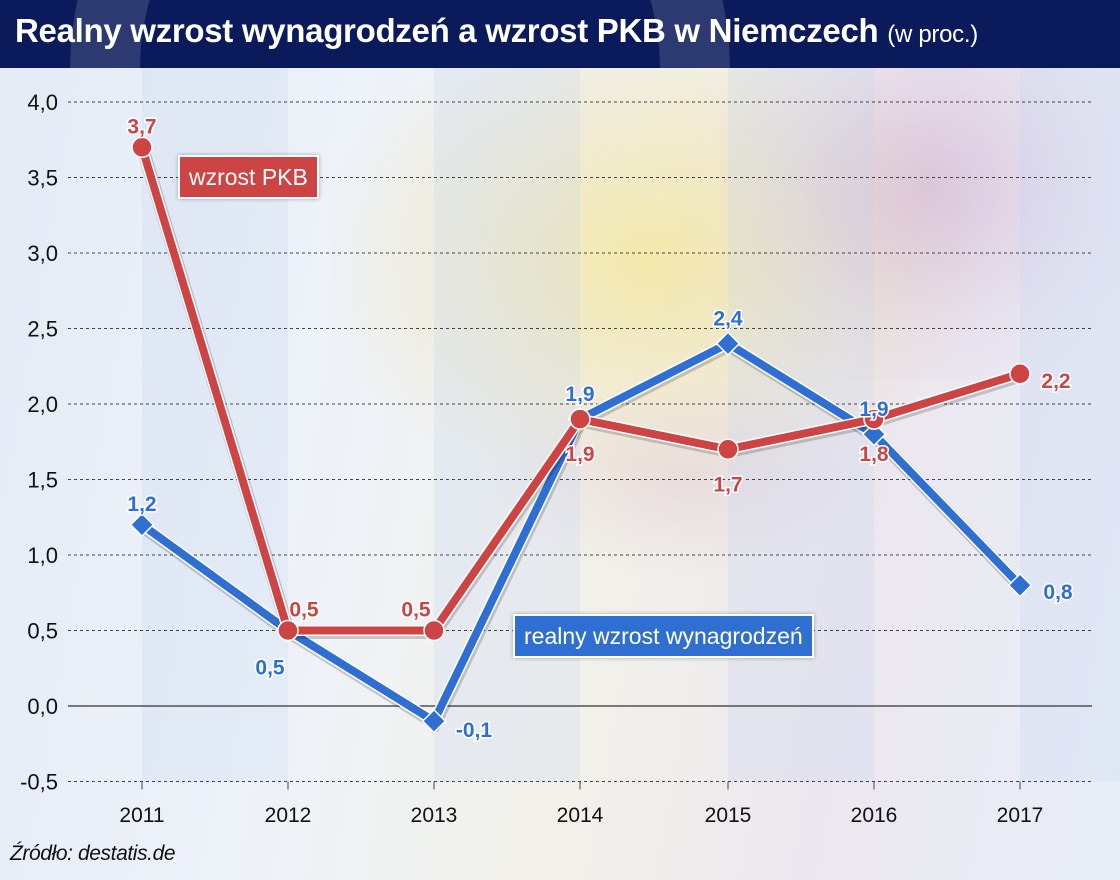 Image resolution: width=1120 pixels, height=880 pixels. What do you see at coordinates (874, 815) in the screenshot?
I see `x-tick-label: 2016` at bounding box center [874, 815].